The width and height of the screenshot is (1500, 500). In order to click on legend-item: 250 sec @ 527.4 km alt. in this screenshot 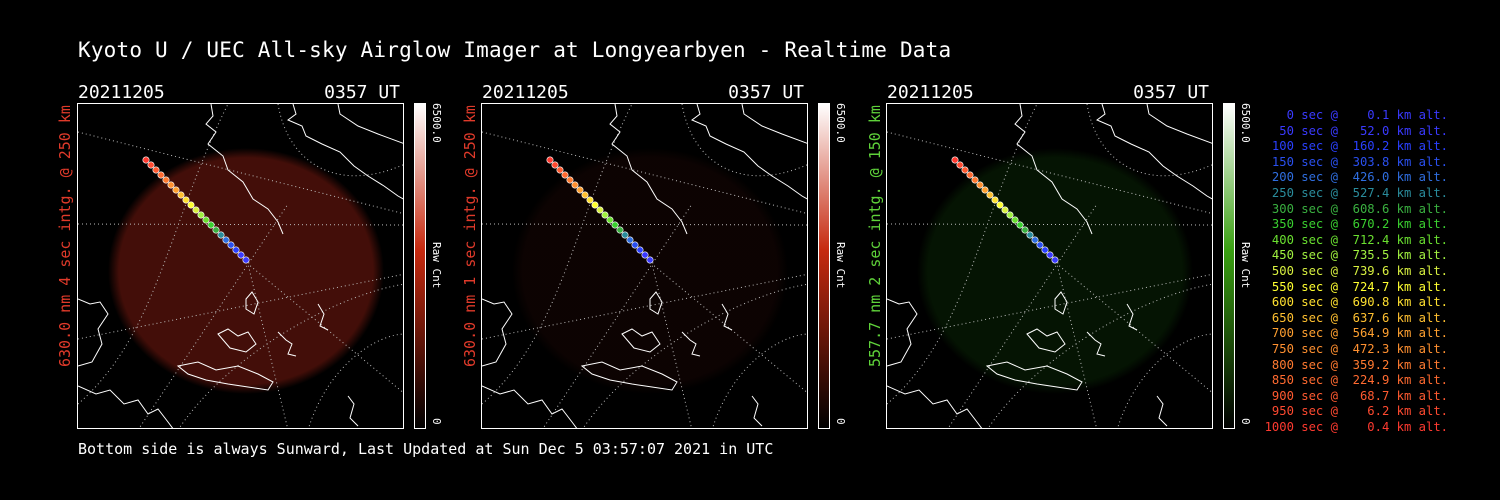, I will do `click(1359, 192)`.